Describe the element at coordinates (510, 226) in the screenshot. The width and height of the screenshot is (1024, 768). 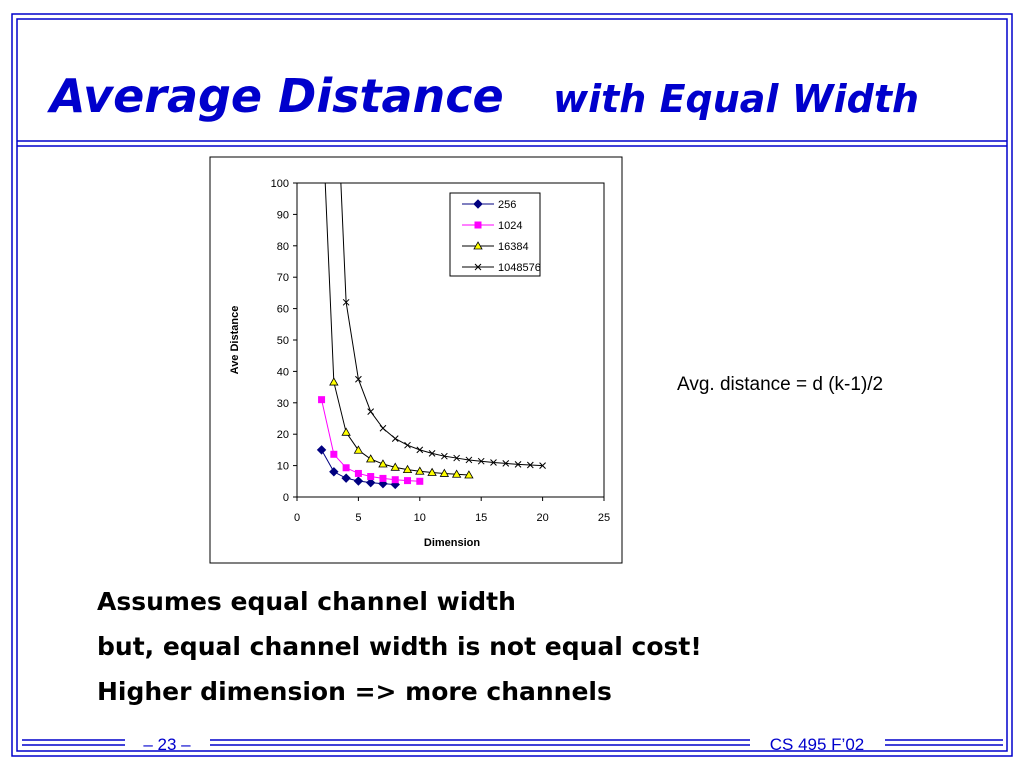
I see `legend-label: 1024` at that location.